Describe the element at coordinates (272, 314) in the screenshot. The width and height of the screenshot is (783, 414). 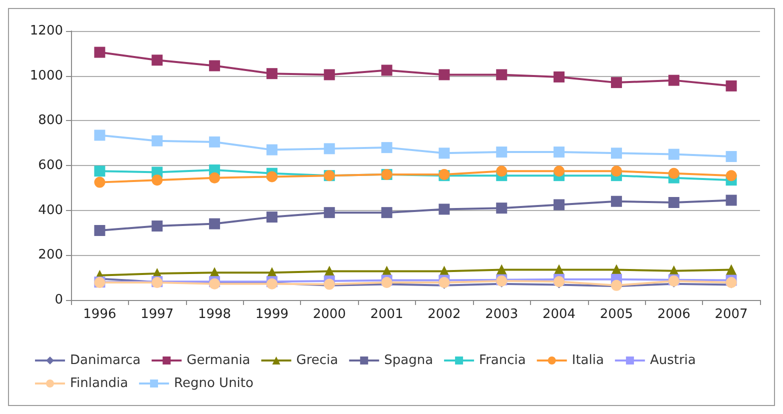
I see `x-tick-label: 1999` at that location.